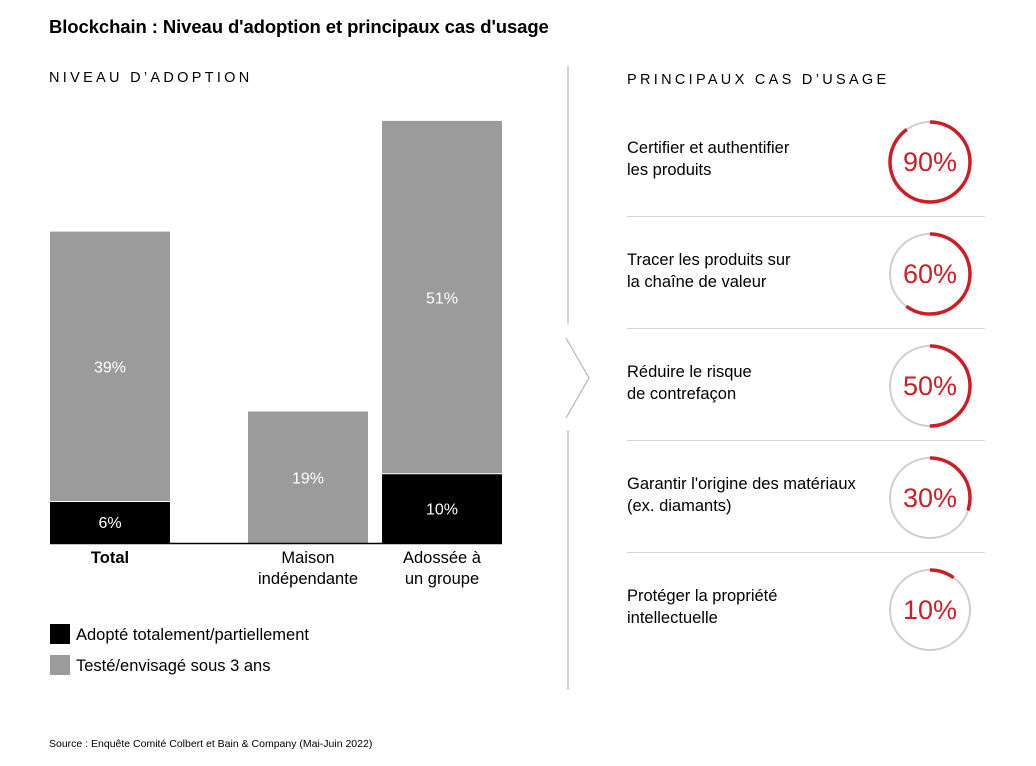 This screenshot has height=766, width=1036. I want to click on bar-value-label: 19%, so click(308, 478).